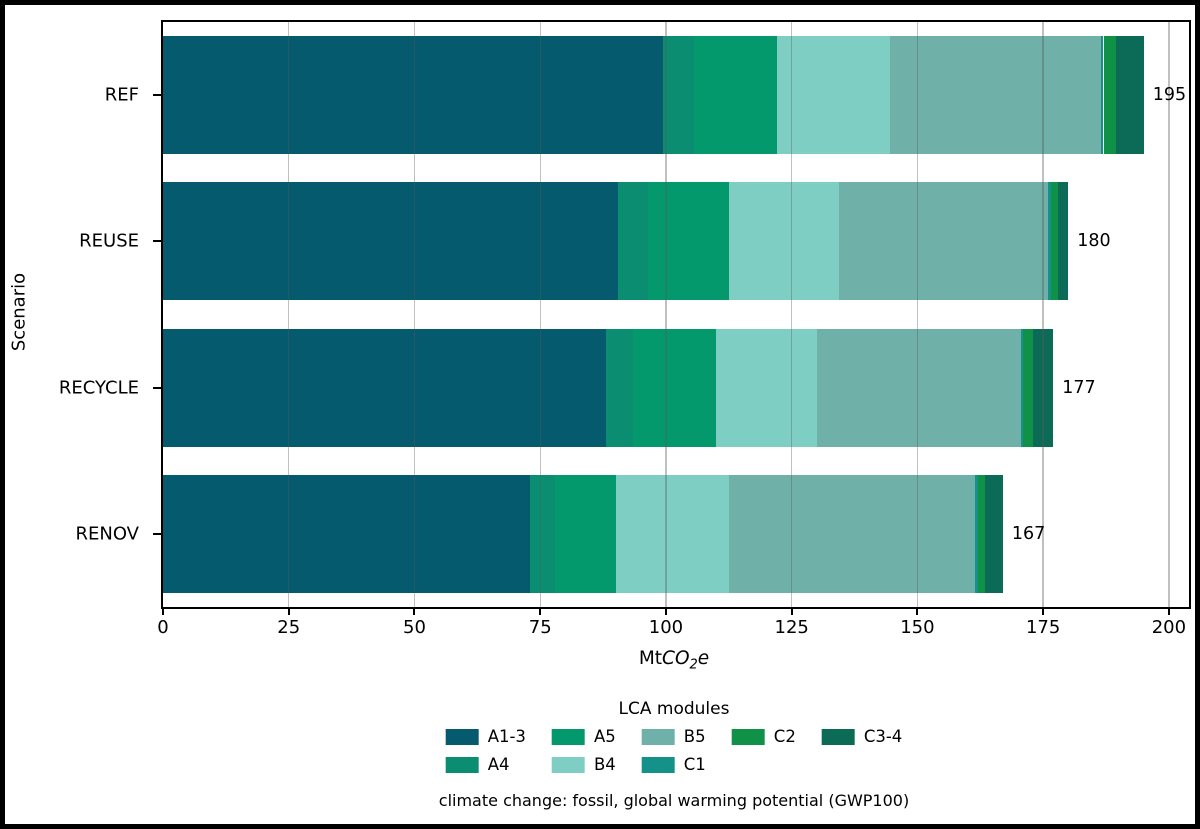 The height and width of the screenshot is (829, 1200). What do you see at coordinates (791, 627) in the screenshot?
I see `x-tick-label-125: 125` at bounding box center [791, 627].